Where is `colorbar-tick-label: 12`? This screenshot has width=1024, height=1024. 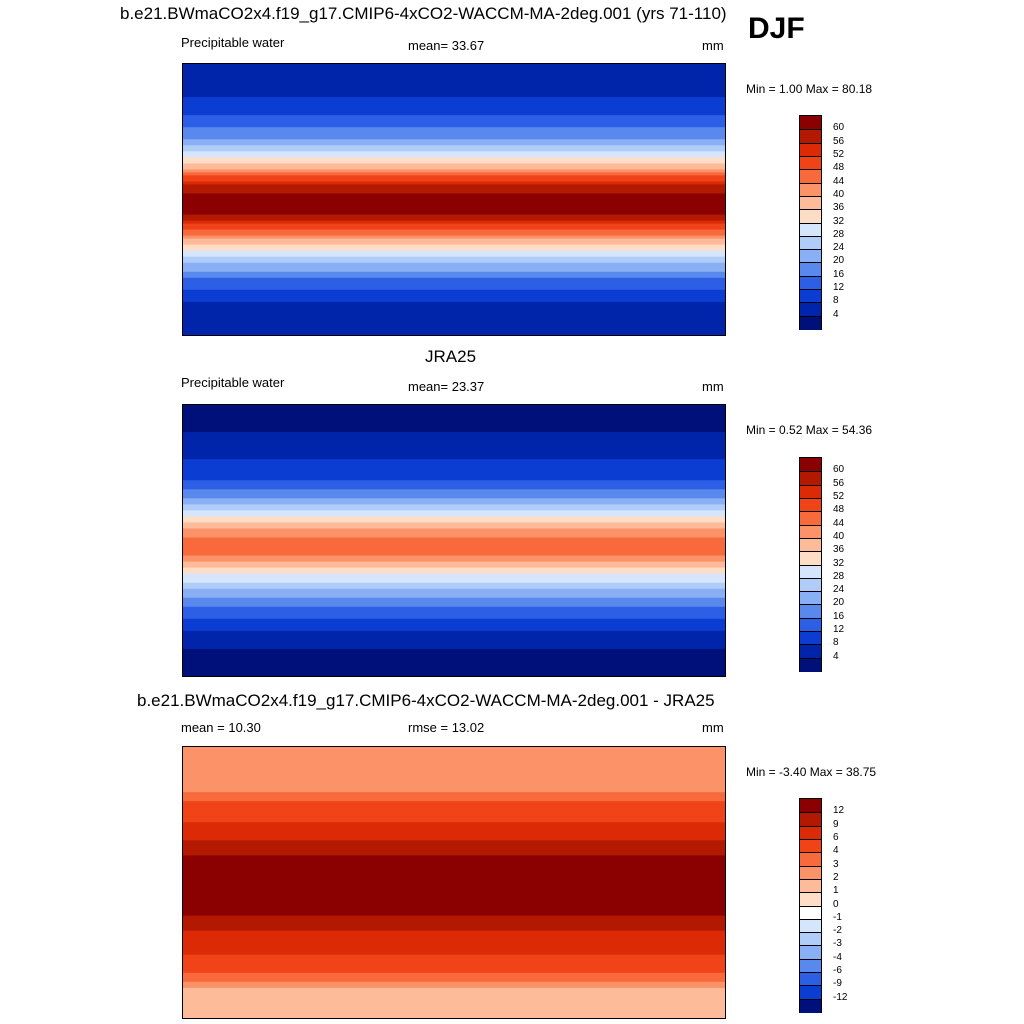 colorbar-tick-label: 12 is located at coordinates (839, 288).